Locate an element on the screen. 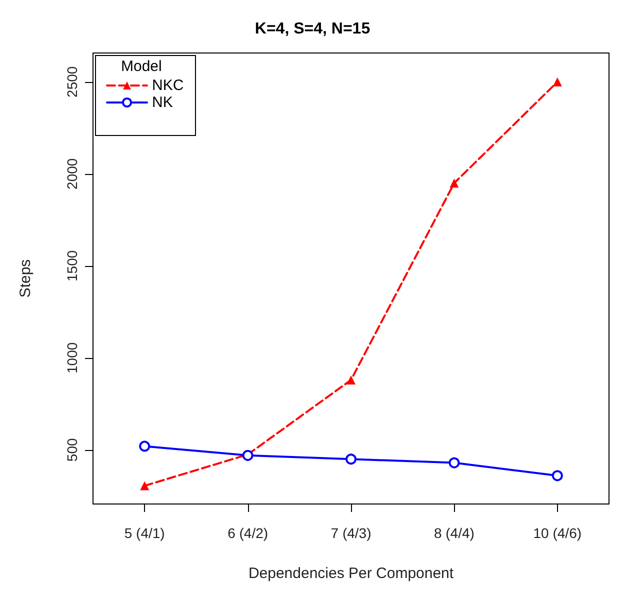 Image resolution: width=625 pixels, height=610 pixels. legend-label: NKC is located at coordinates (168, 85).